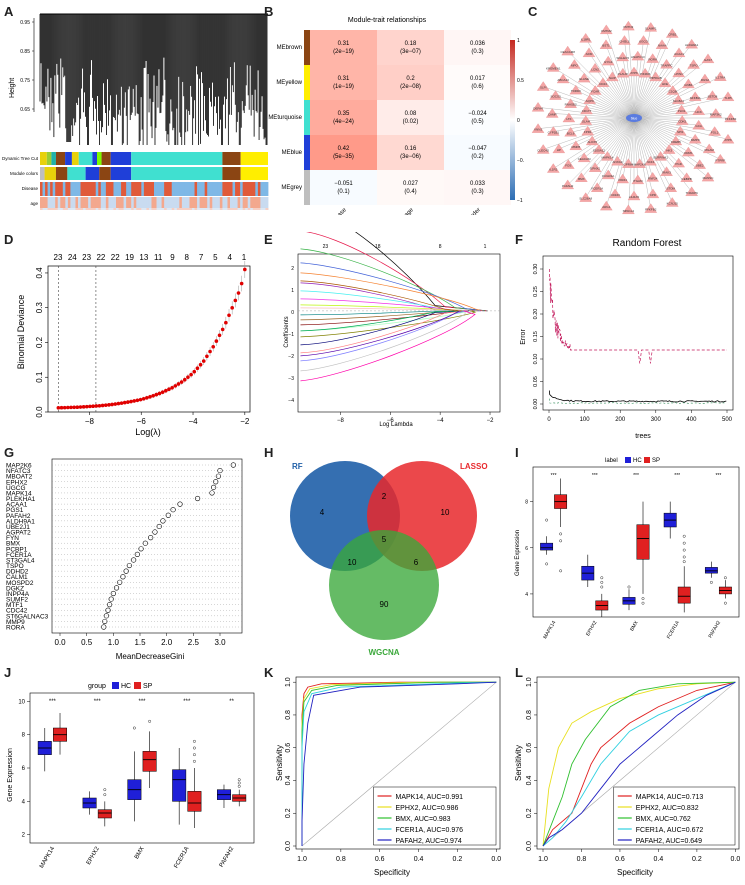  Describe the element at coordinates (9, 11) in the screenshot. I see `panel-label: A` at that location.